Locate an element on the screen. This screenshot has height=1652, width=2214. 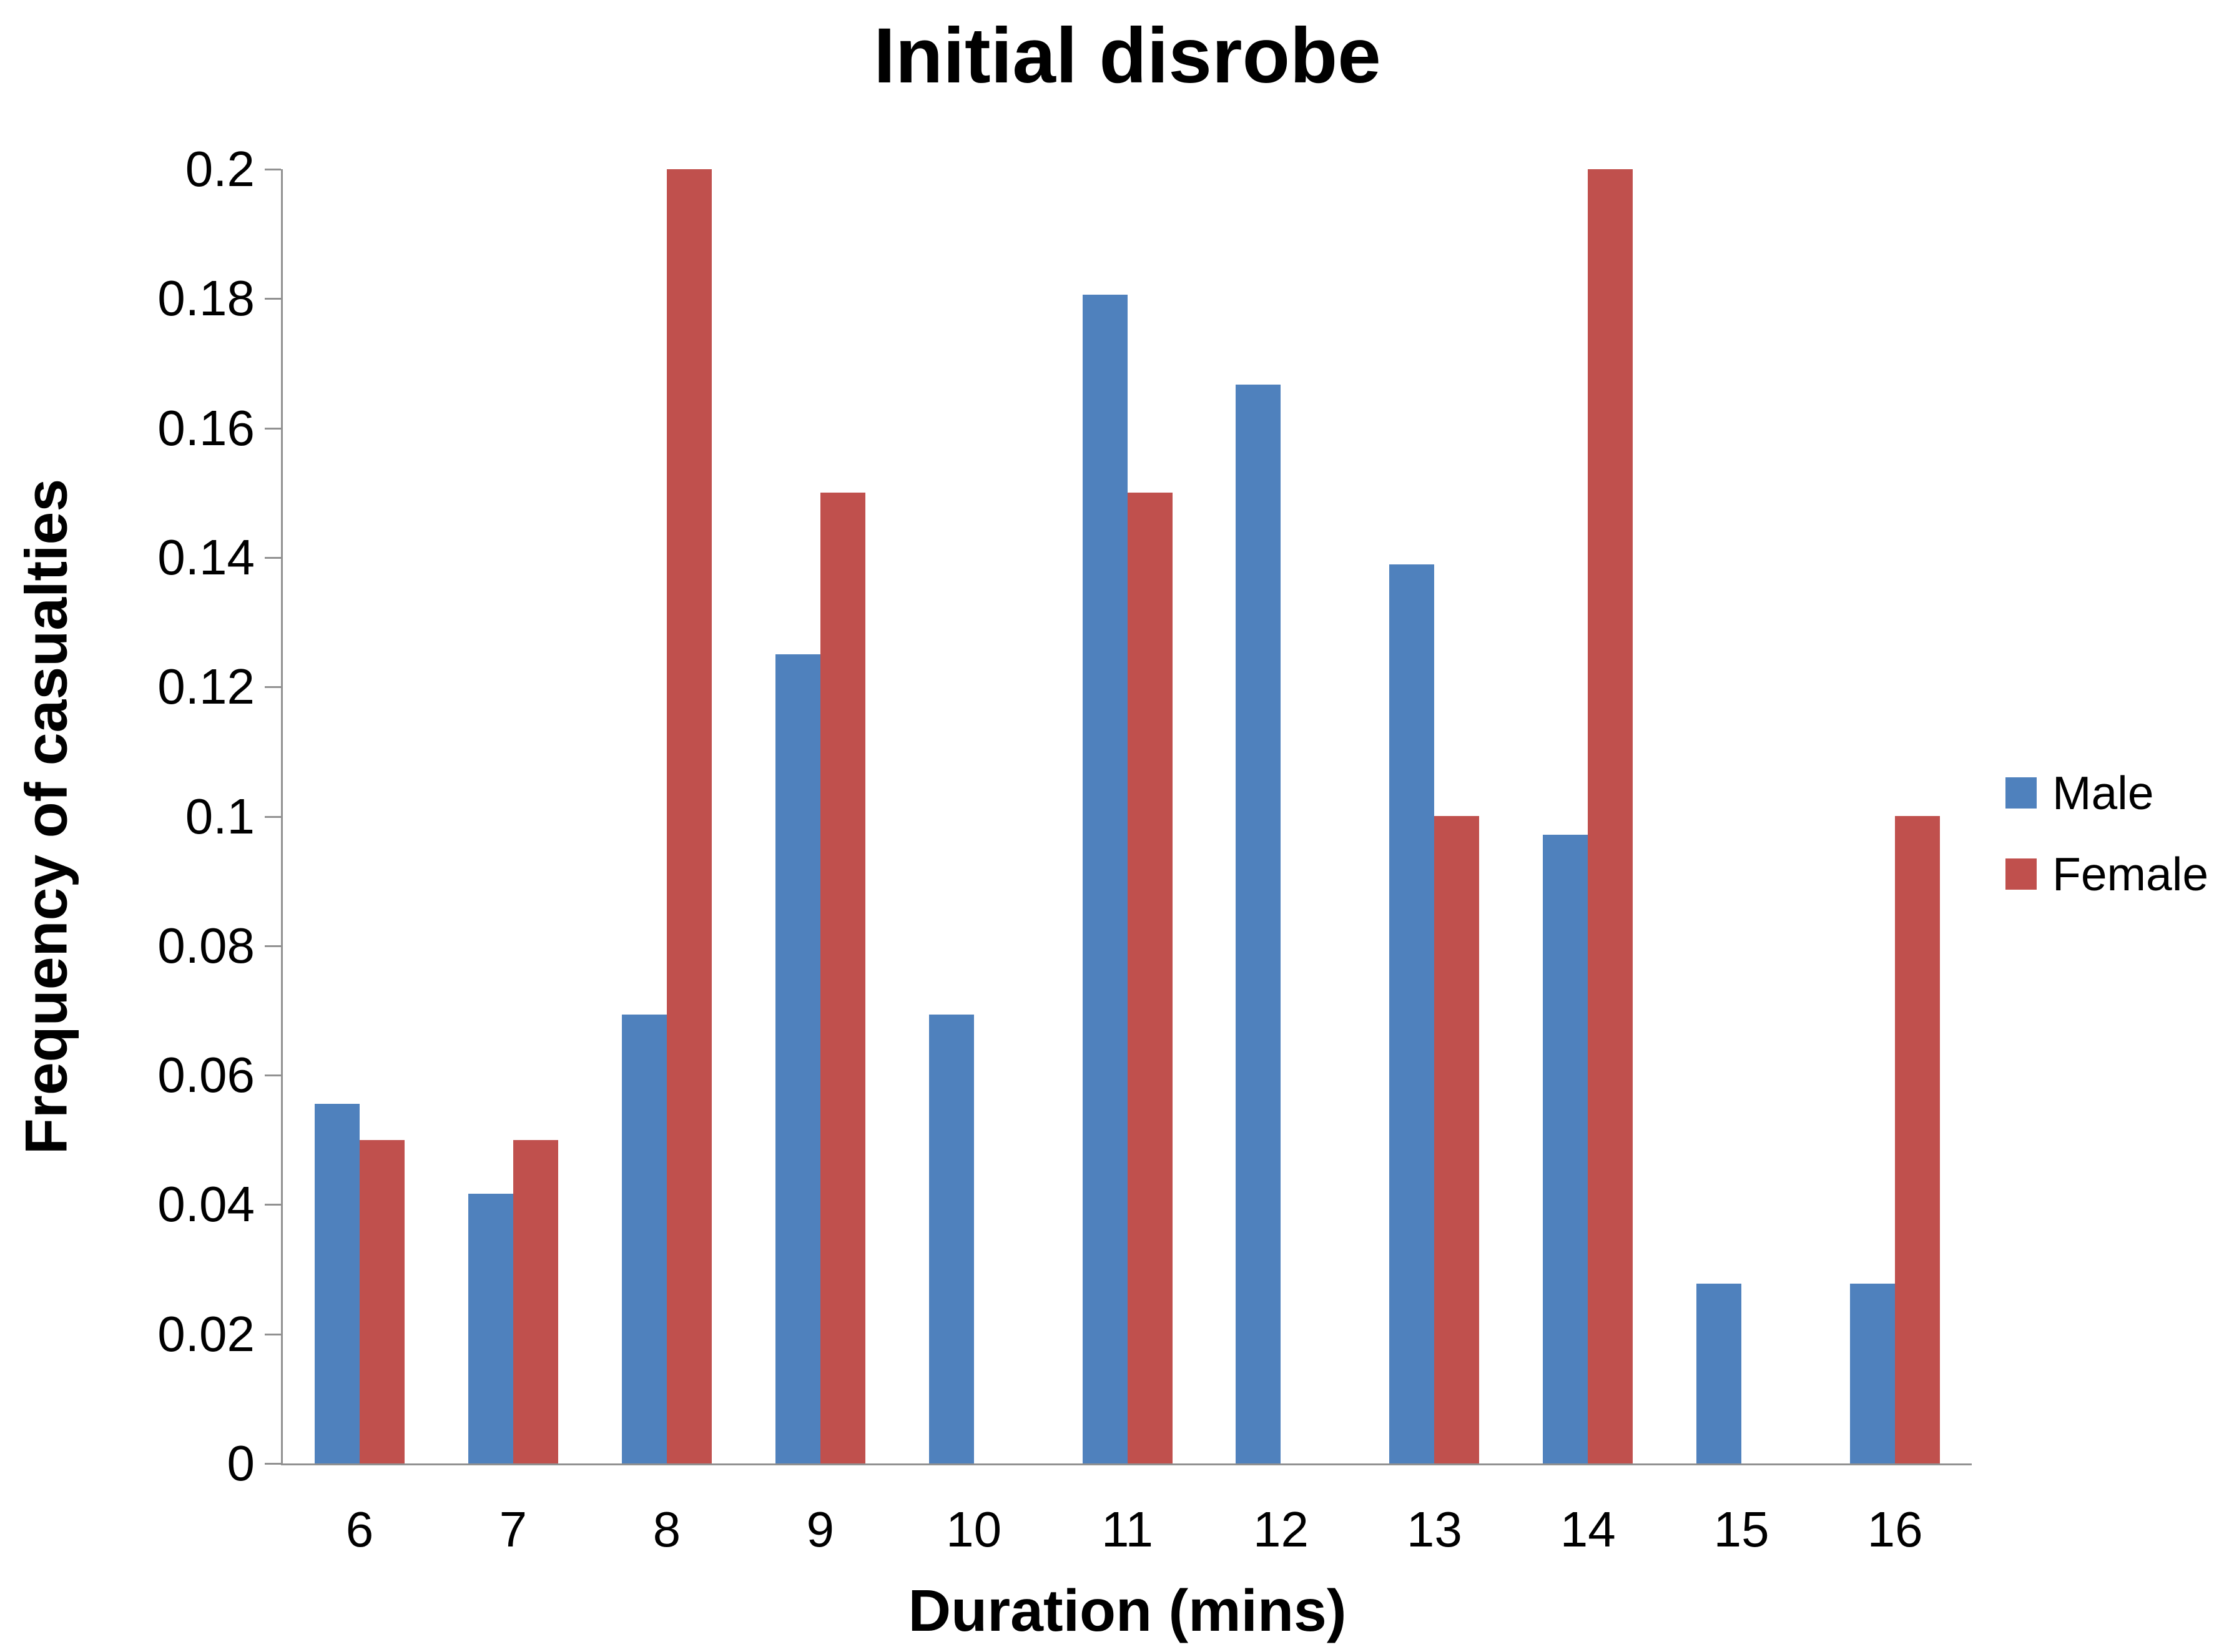
y-tick-label-0.08: 0.08 is located at coordinates (206, 945).